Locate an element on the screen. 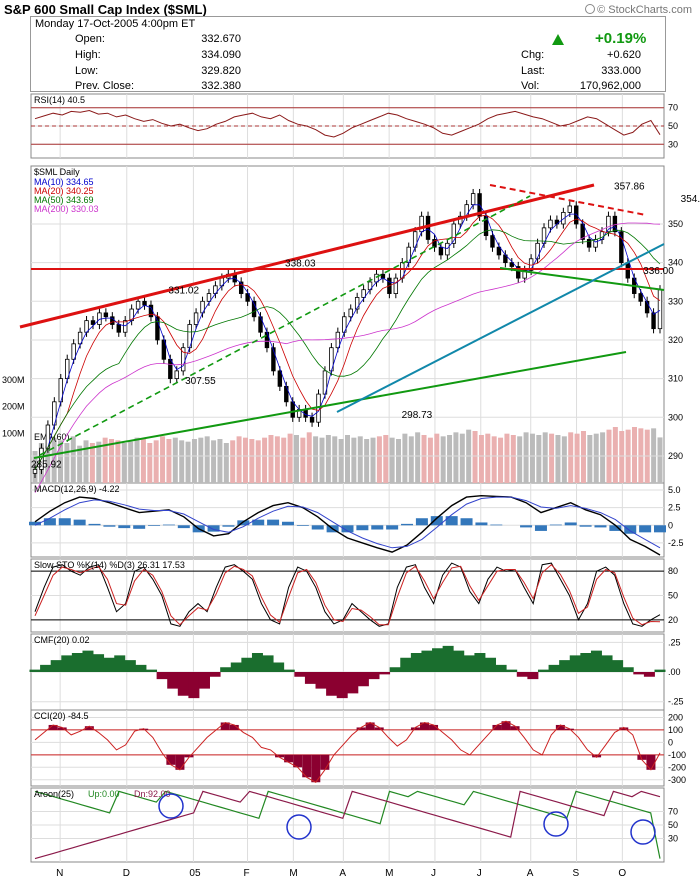 The image size is (700, 882). quote-date: Monday 17-Oct-2005 4:00pm ET is located at coordinates (115, 24).